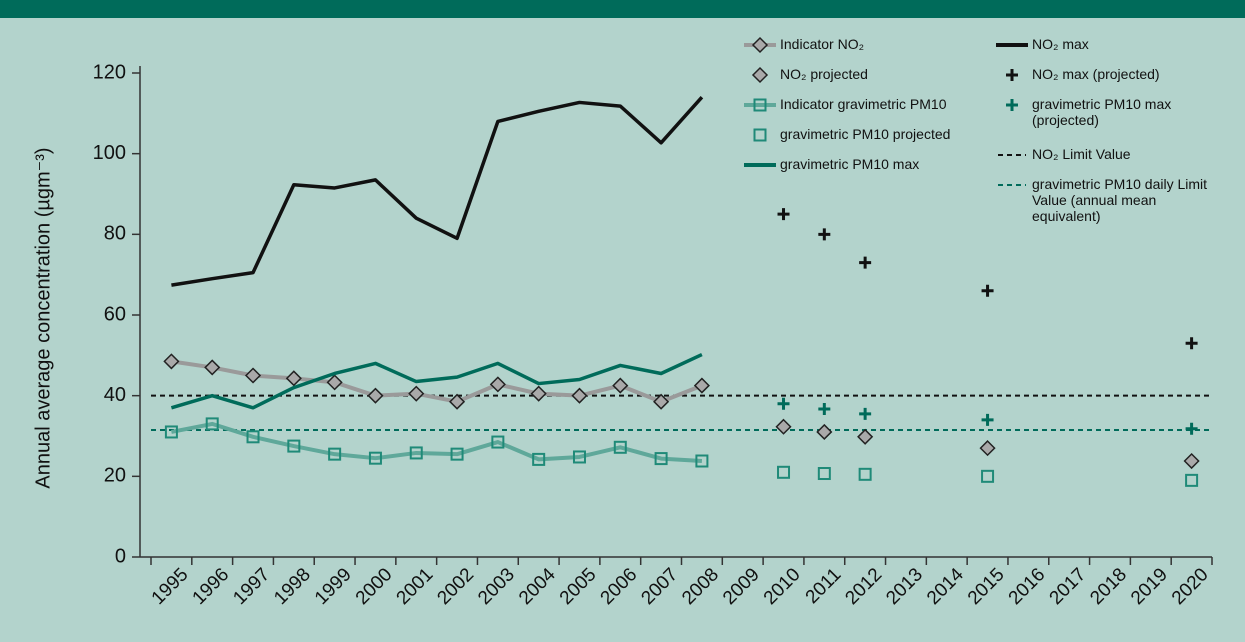  Describe the element at coordinates (455, 586) in the screenshot. I see `x-tick-label: 2002` at that location.